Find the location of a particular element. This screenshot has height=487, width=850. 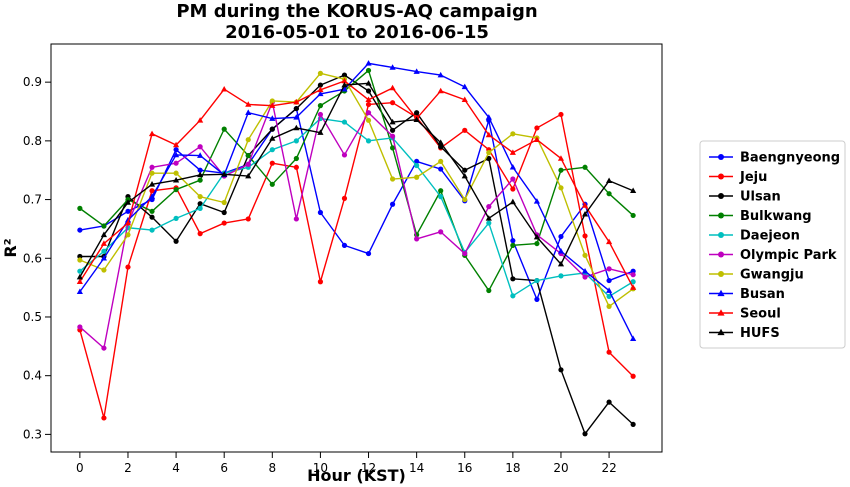

legend-item: Olympic Park is located at coordinates (773, 255).